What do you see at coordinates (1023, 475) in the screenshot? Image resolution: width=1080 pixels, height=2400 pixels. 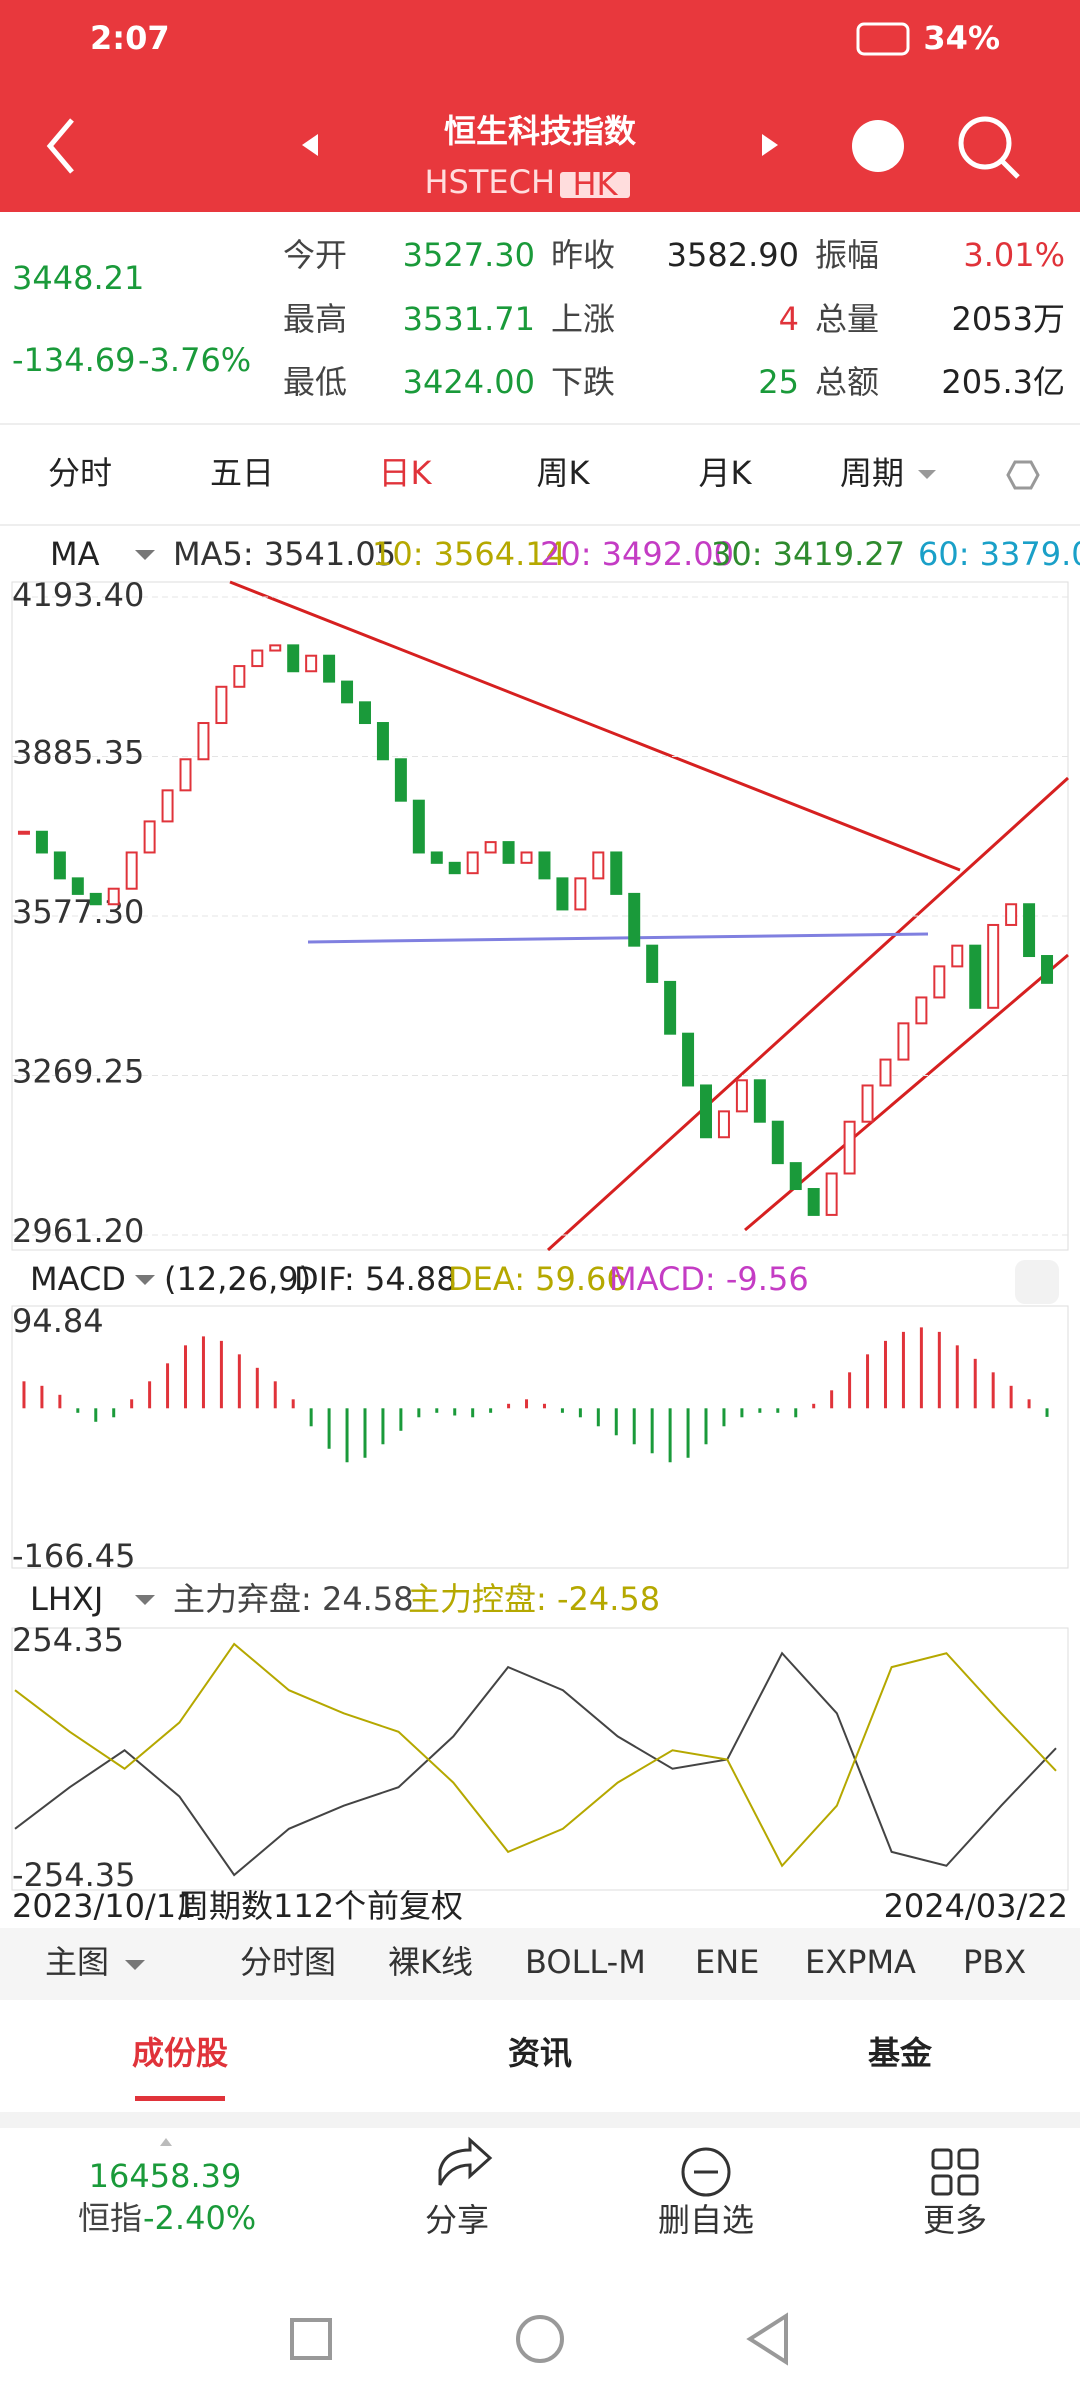 I see `settings` at bounding box center [1023, 475].